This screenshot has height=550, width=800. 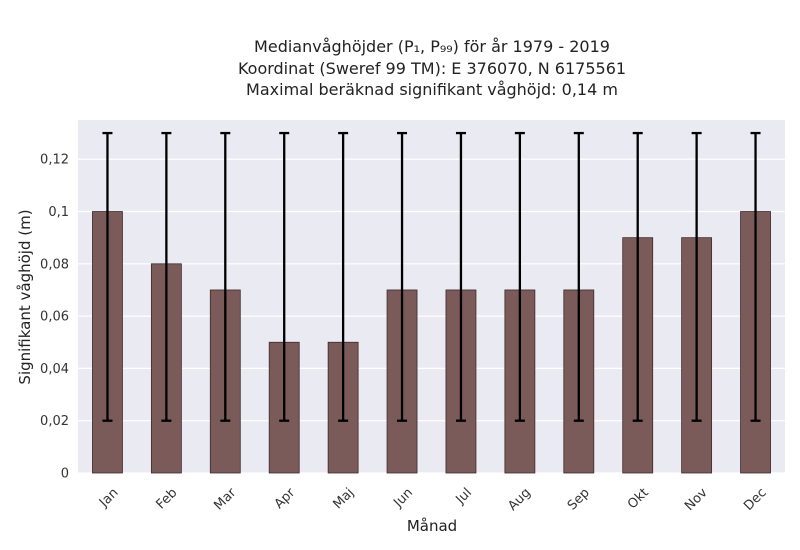 I want to click on x-tick-label: Mar, so click(x=225, y=499).